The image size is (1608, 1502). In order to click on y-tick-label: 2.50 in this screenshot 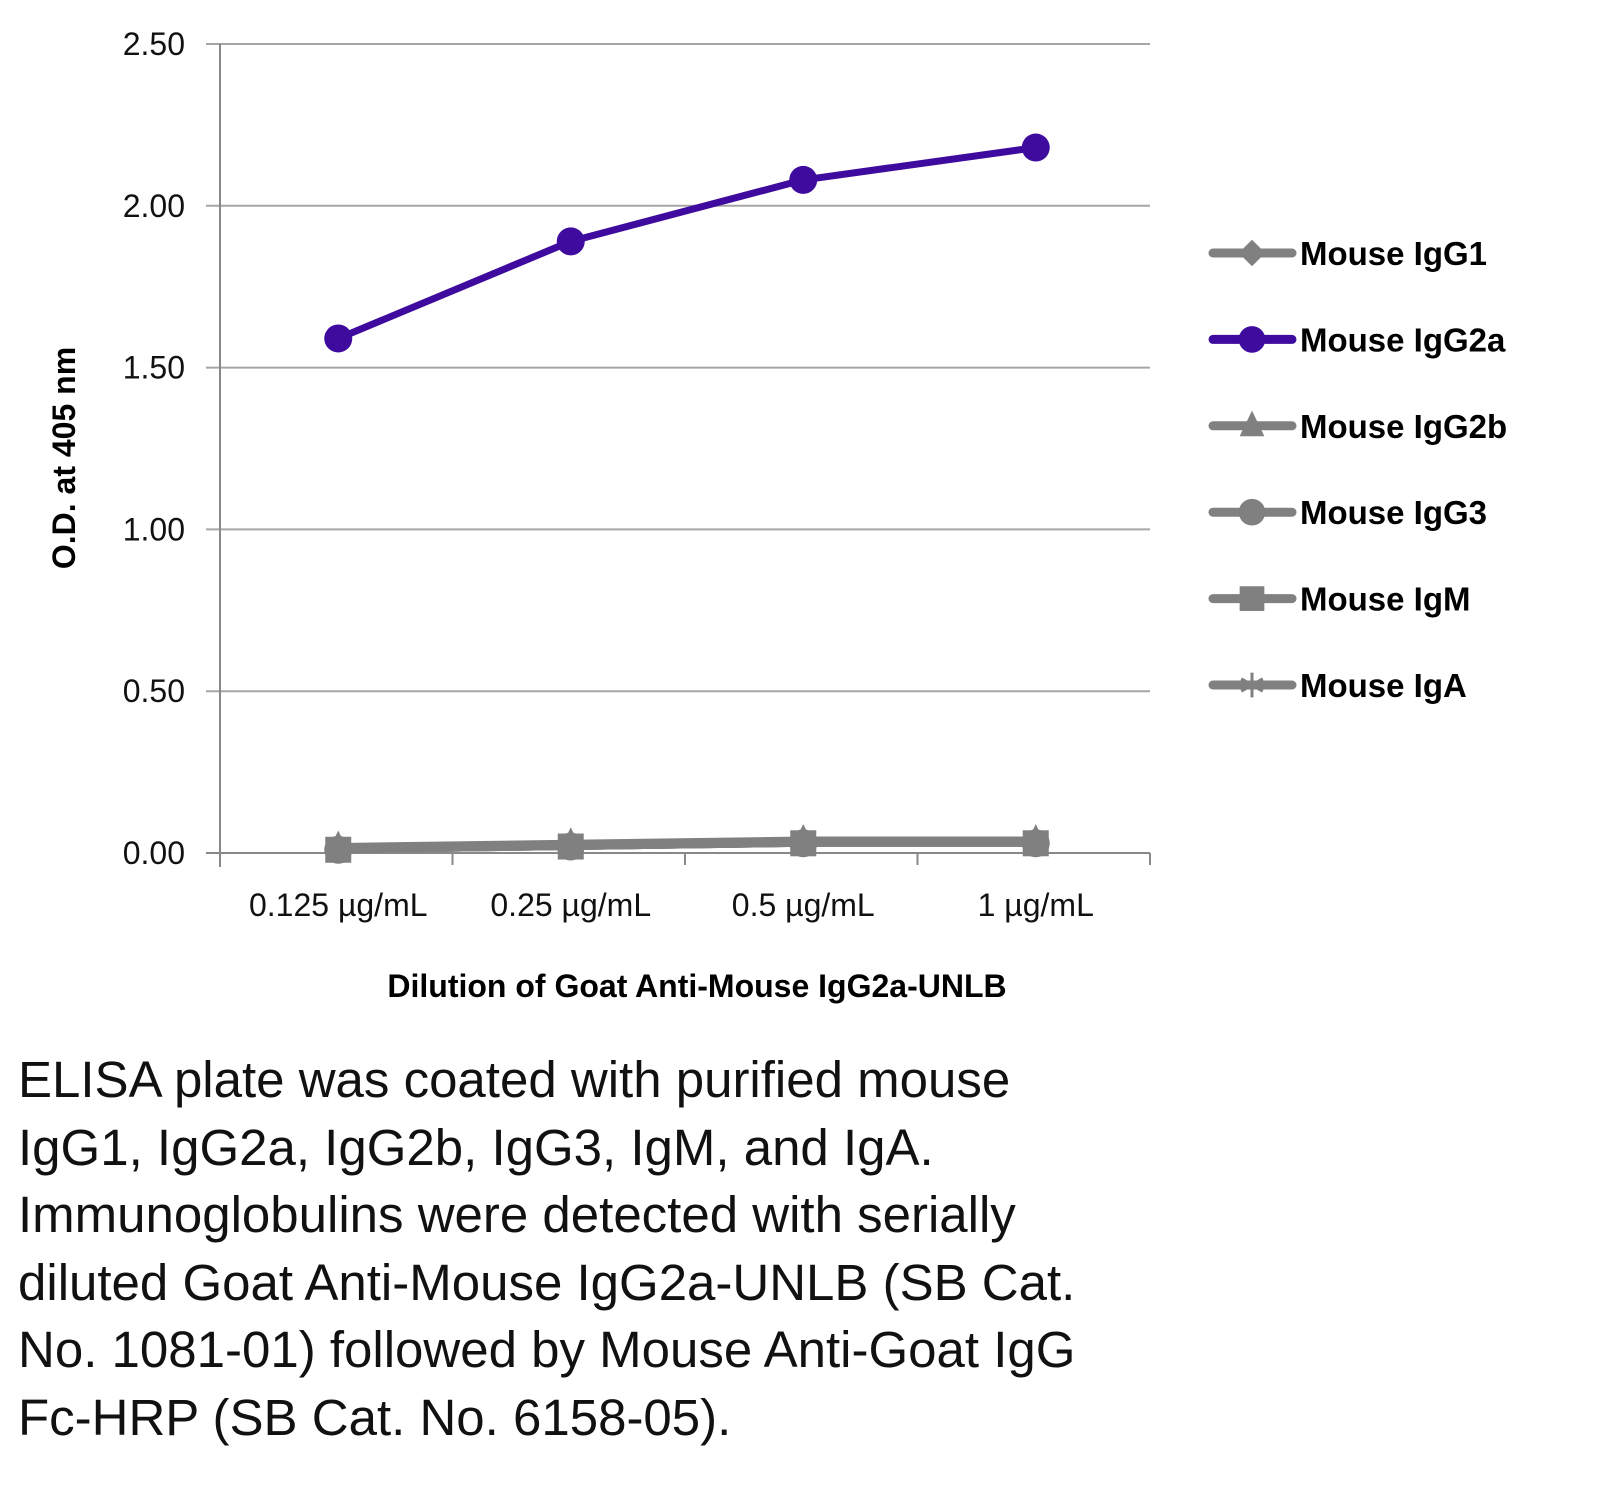, I will do `click(154, 44)`.